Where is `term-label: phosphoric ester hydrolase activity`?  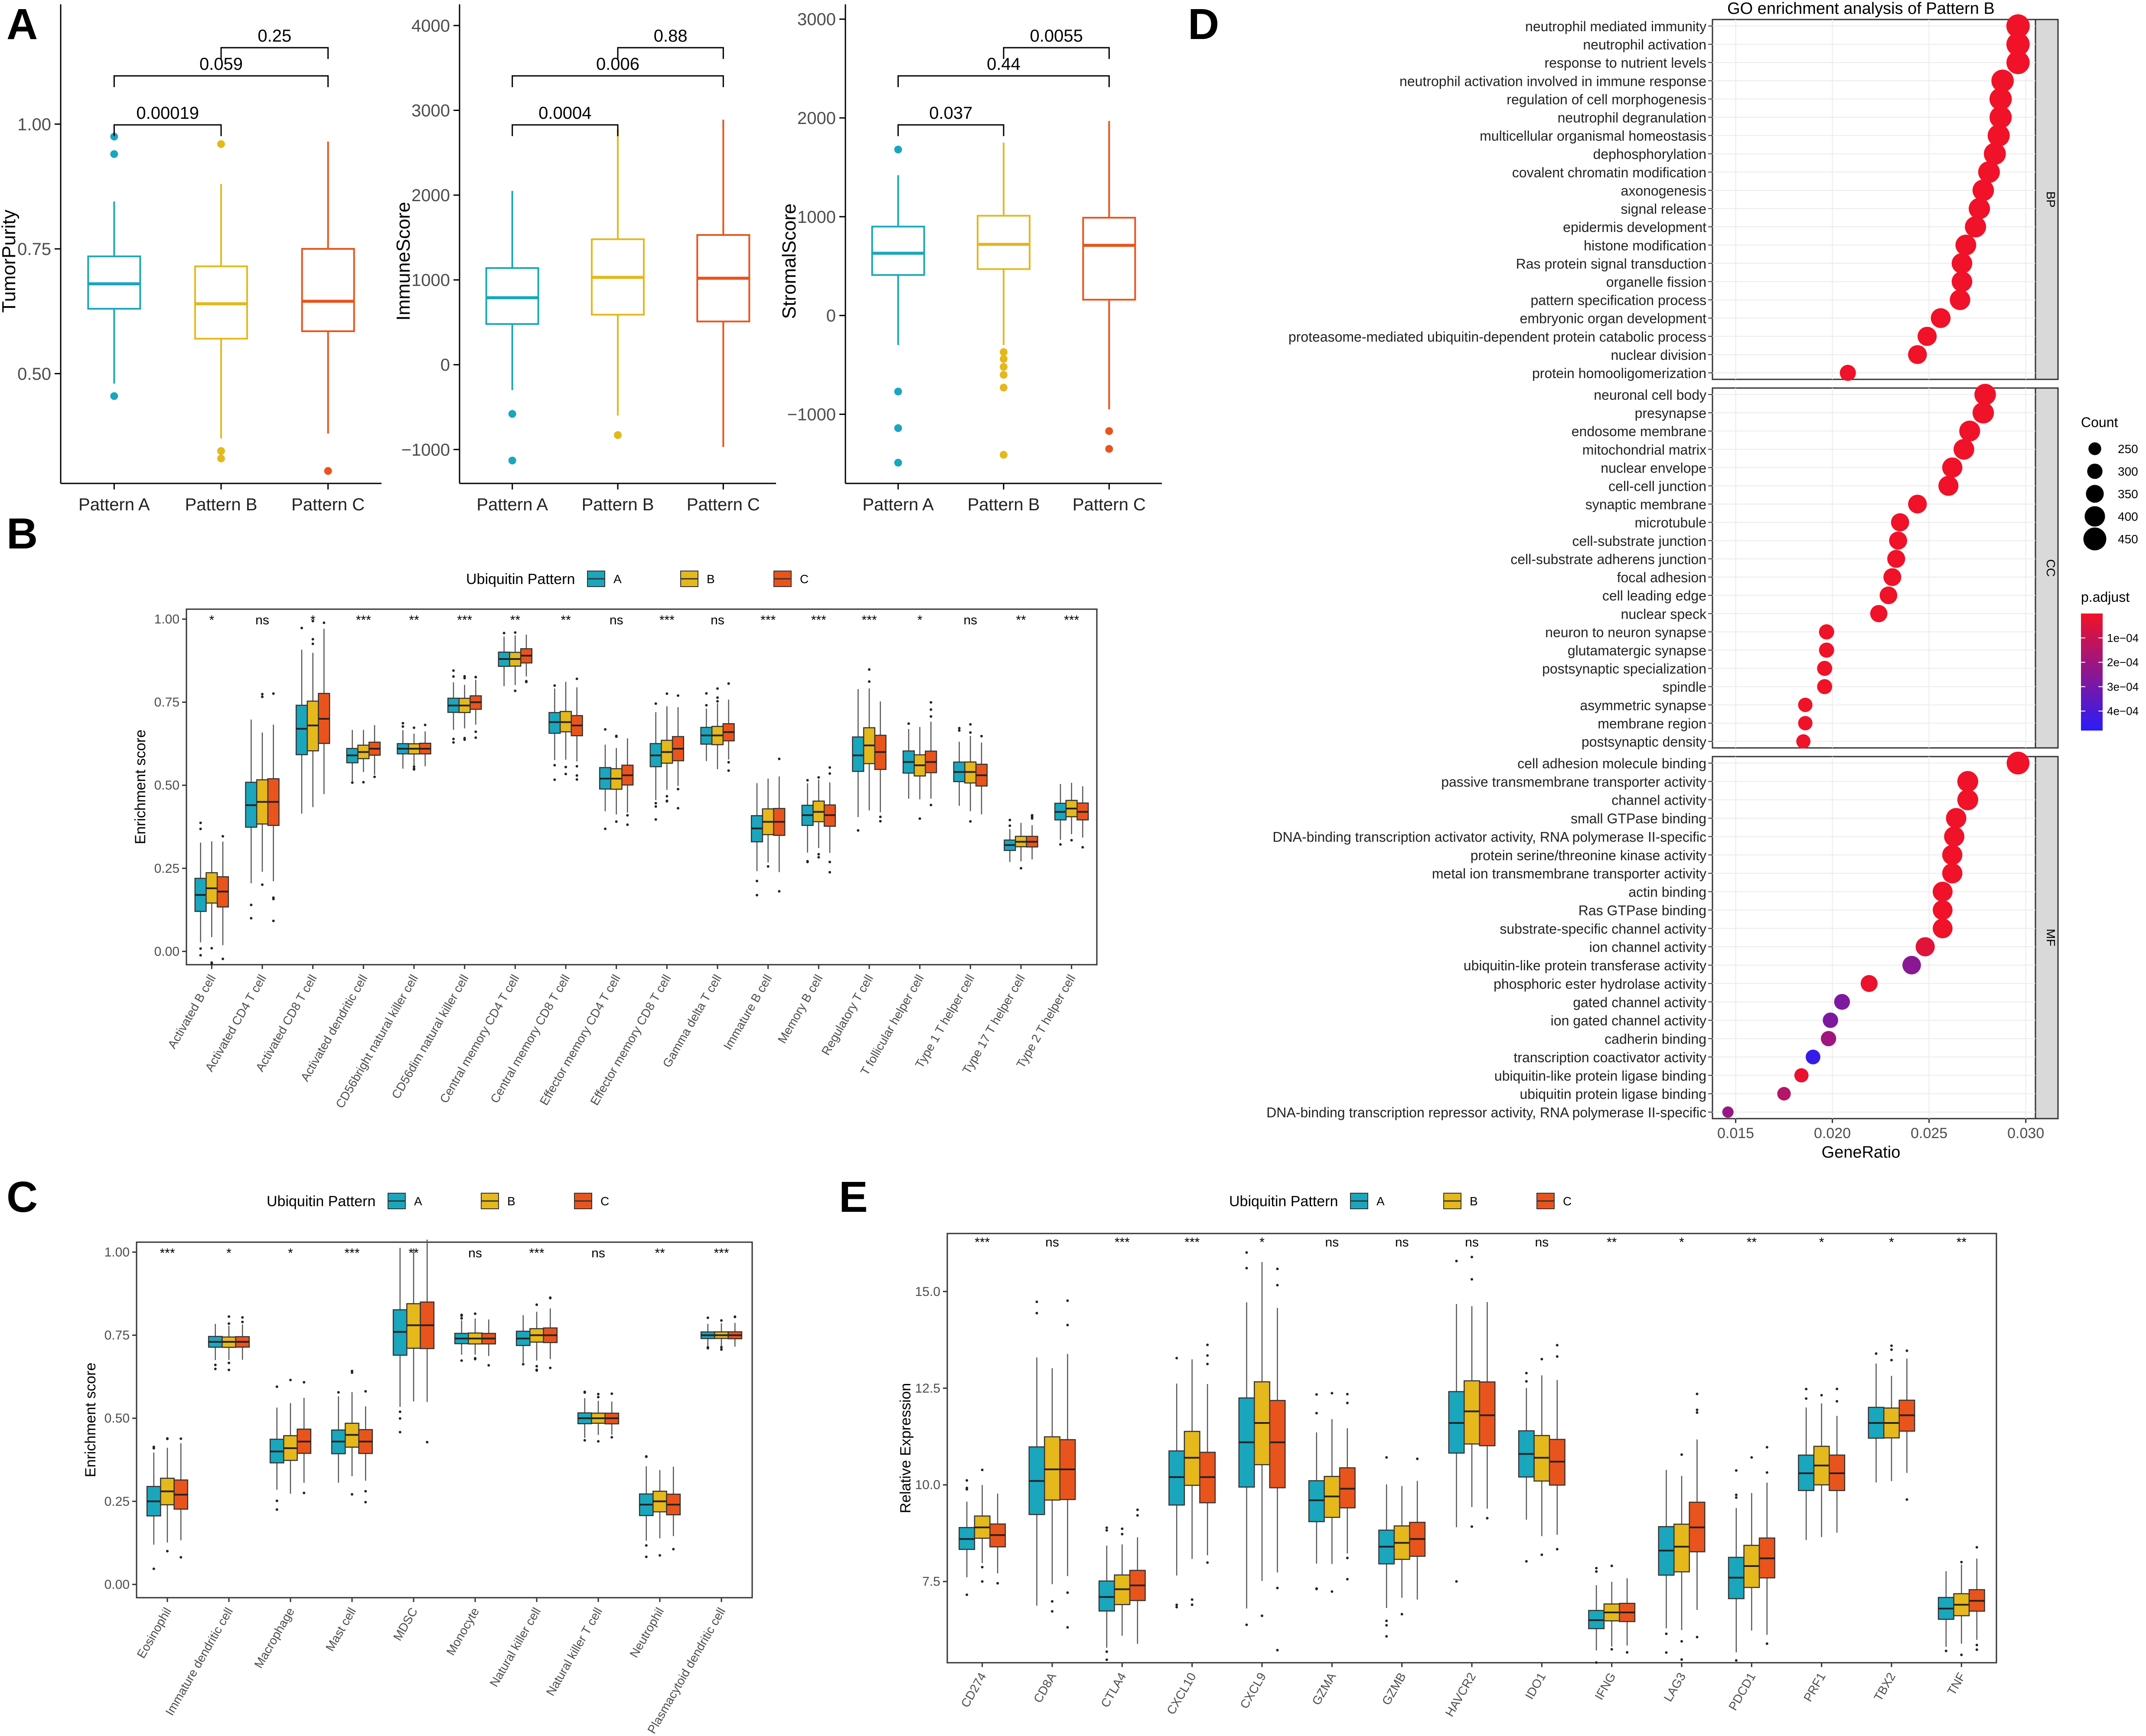
term-label: phosphoric ester hydrolase activity is located at coordinates (1600, 984).